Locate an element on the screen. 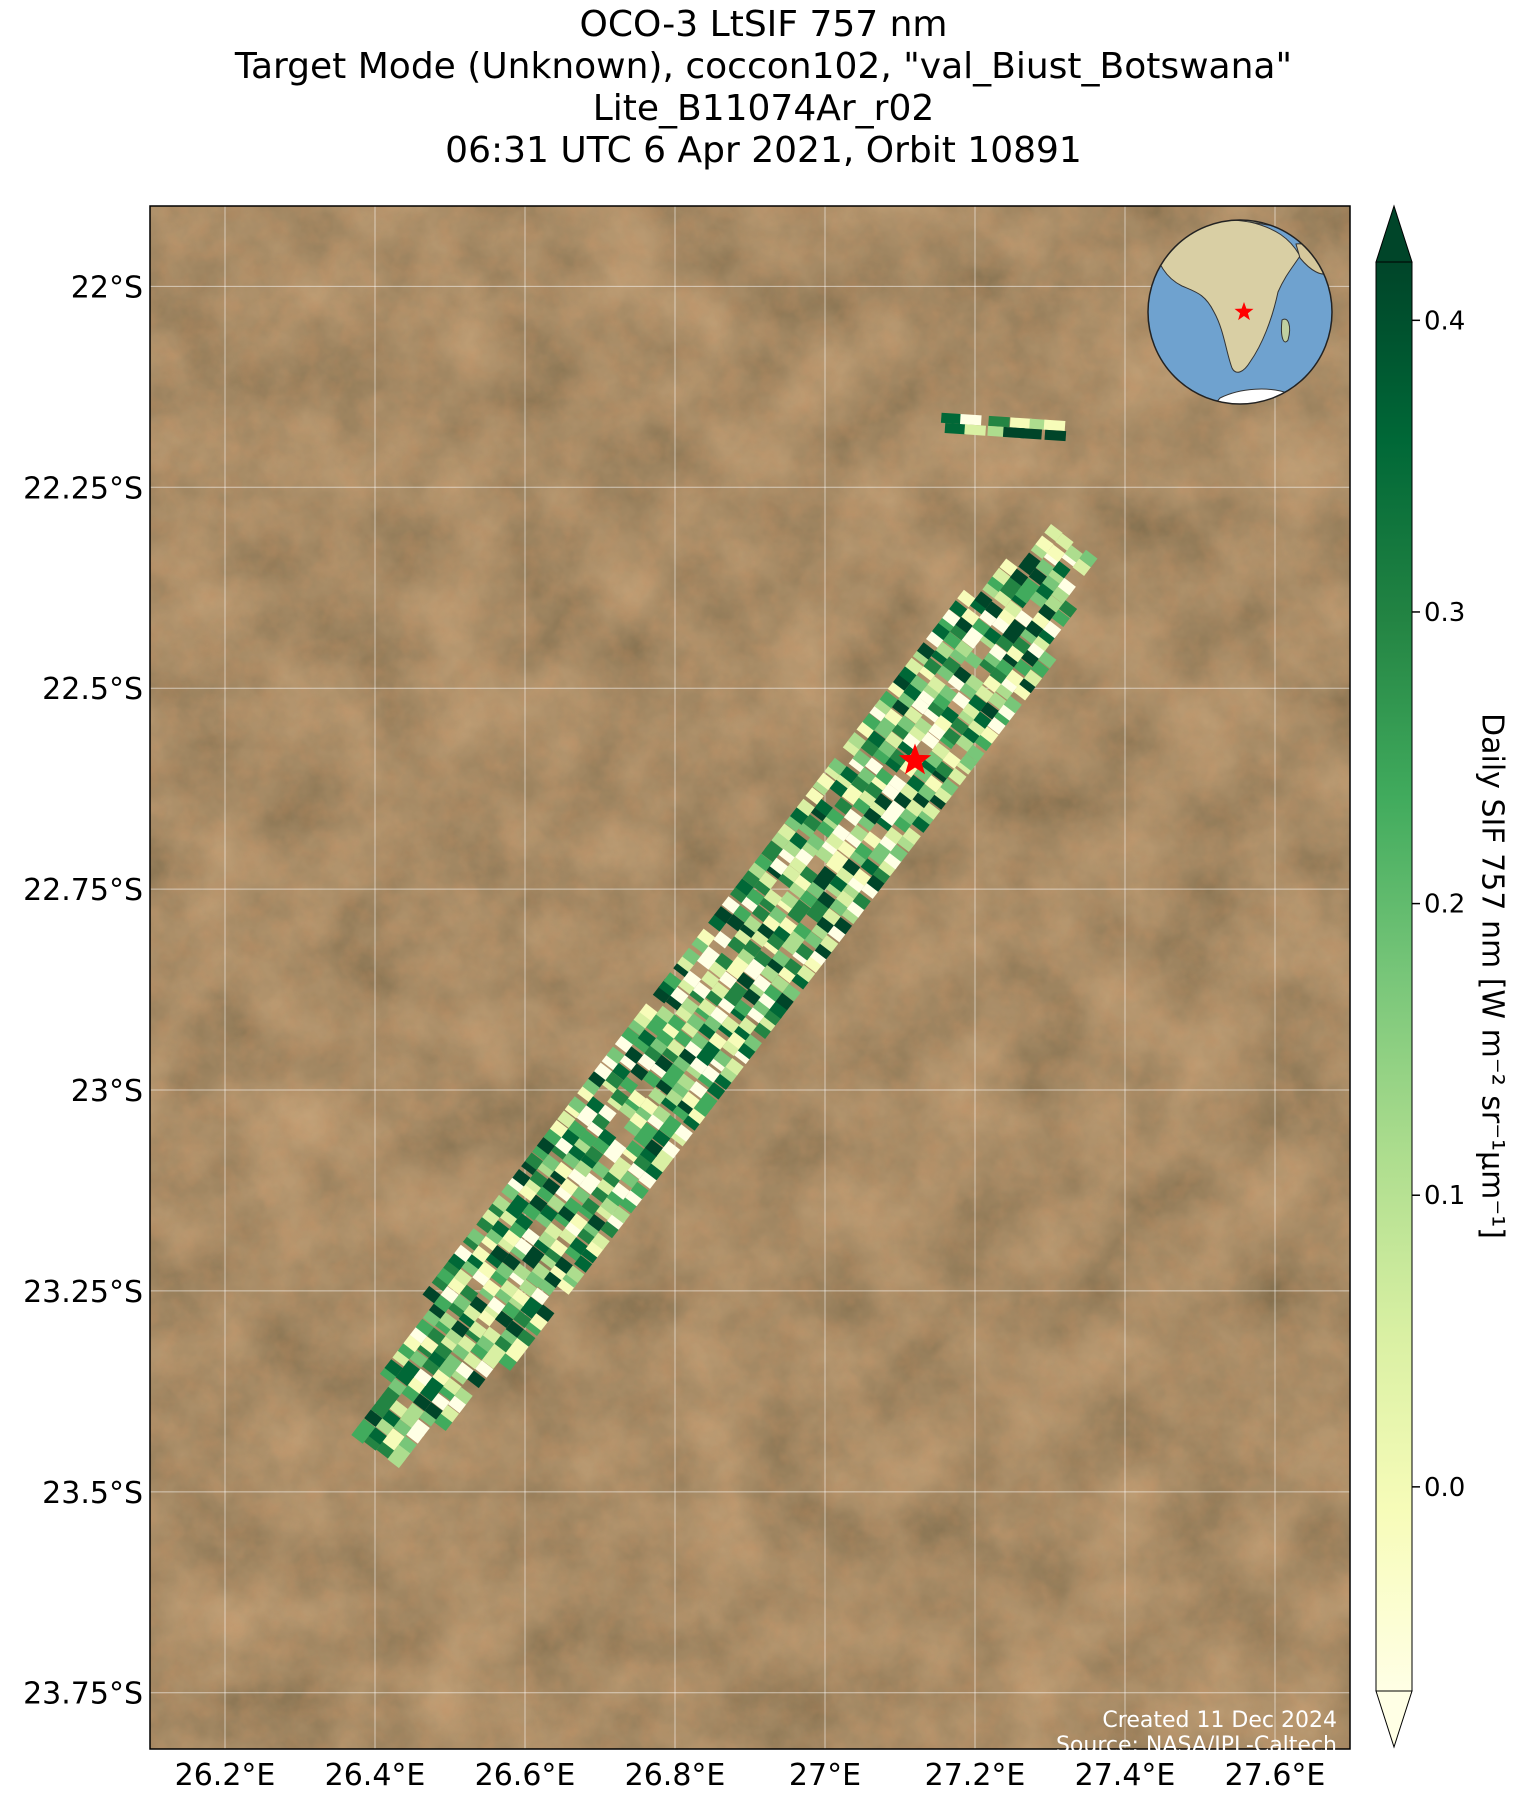 This screenshot has height=1795, width=1527. lon-tick-label: 27.4°E is located at coordinates (1125, 1775).